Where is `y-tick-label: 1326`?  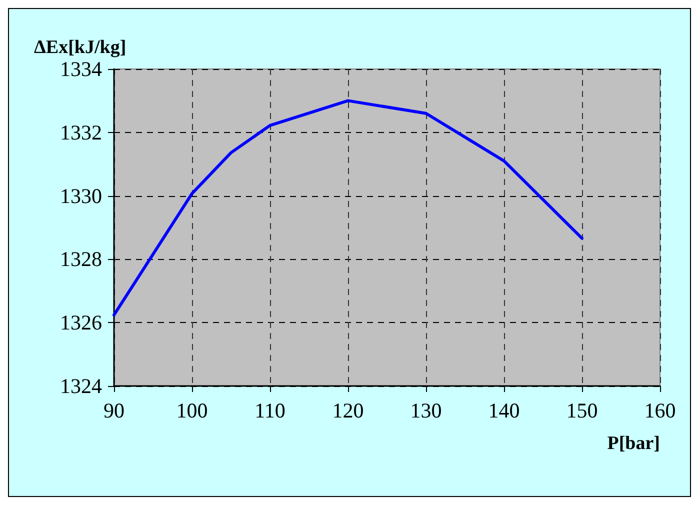
y-tick-label: 1326 is located at coordinates (81, 322).